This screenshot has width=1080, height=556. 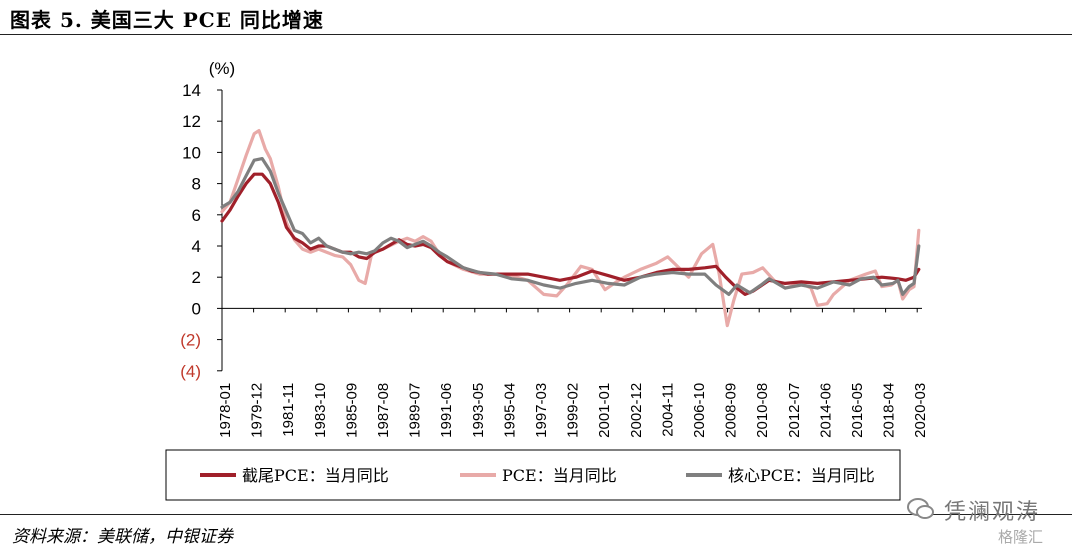 What do you see at coordinates (122, 537) in the screenshot?
I see `source-note: 资料来源：美联储，中银证券` at bounding box center [122, 537].